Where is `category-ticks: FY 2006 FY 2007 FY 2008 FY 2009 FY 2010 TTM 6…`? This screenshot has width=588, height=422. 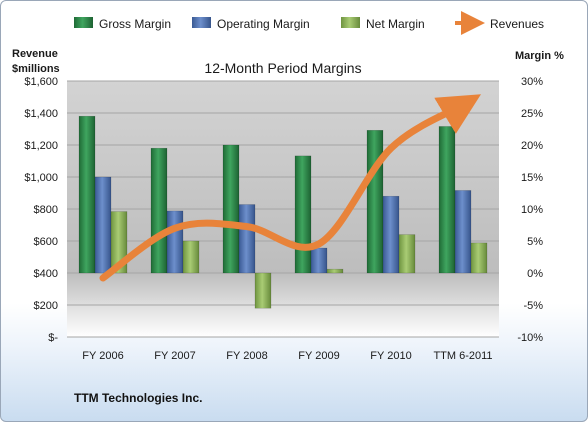 category-ticks: FY 2006 FY 2007 FY 2008 FY 2009 FY 2010 TTM 6… is located at coordinates (287, 356).